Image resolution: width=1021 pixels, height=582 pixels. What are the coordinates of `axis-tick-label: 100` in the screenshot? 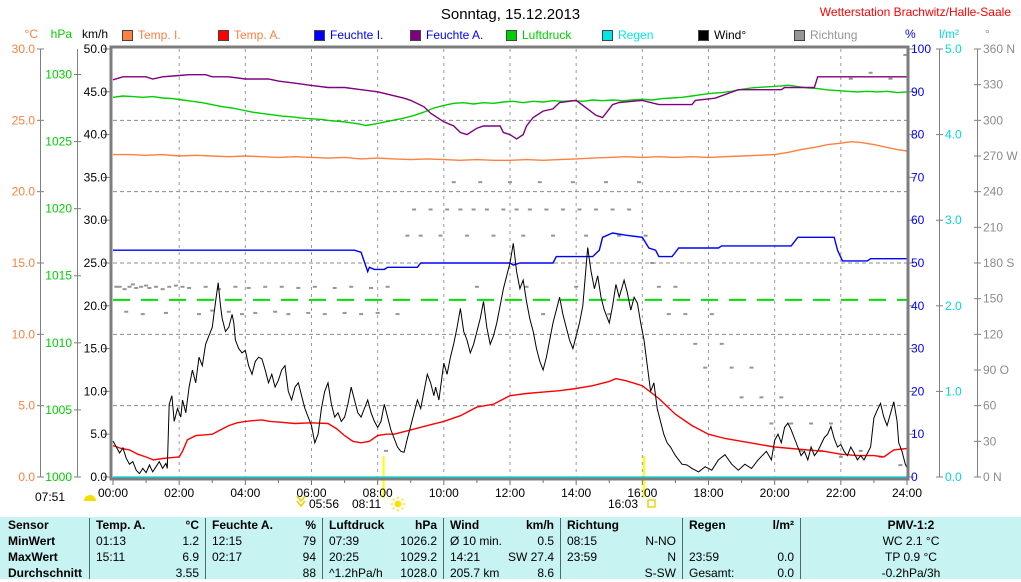 It's located at (921, 49).